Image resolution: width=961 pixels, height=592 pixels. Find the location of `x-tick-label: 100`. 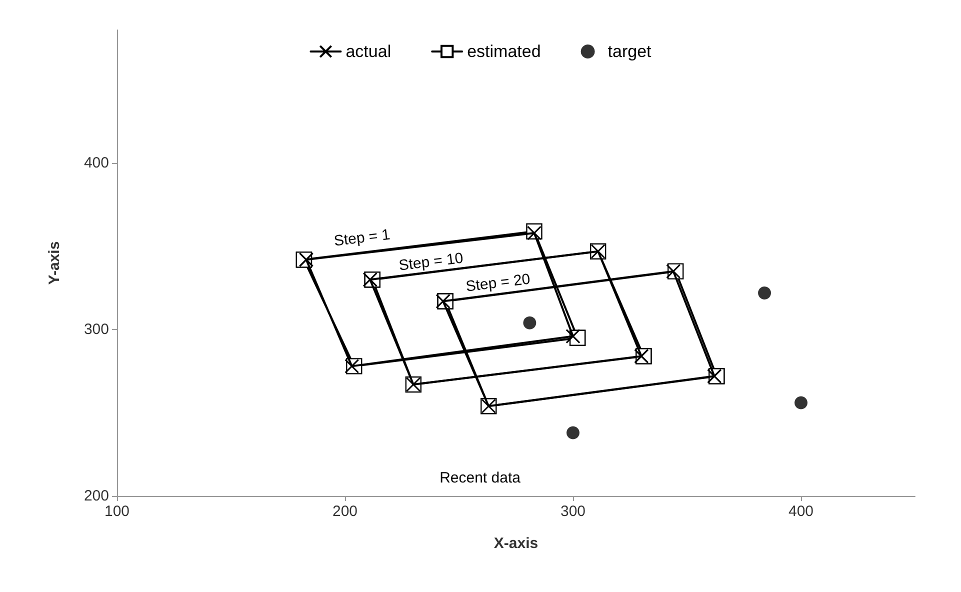

x-tick-label: 100 is located at coordinates (117, 511).